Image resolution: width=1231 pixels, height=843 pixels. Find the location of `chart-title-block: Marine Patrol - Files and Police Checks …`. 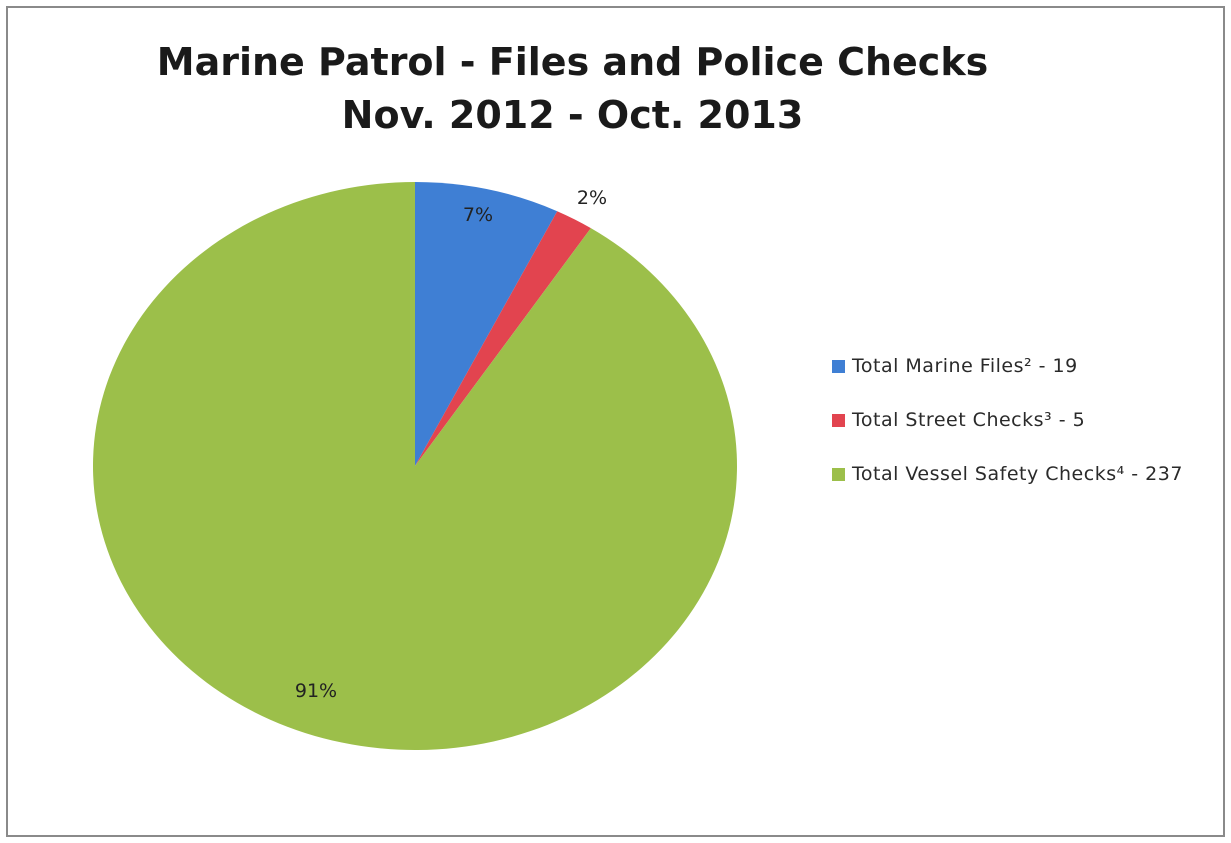

chart-title-block: Marine Patrol - Files and Police Checks … is located at coordinates (615, 89).